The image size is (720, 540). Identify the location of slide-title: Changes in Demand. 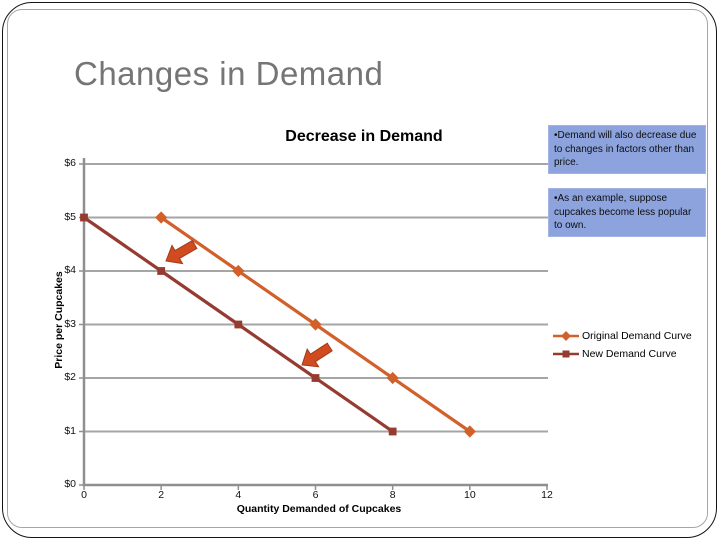
(229, 73).